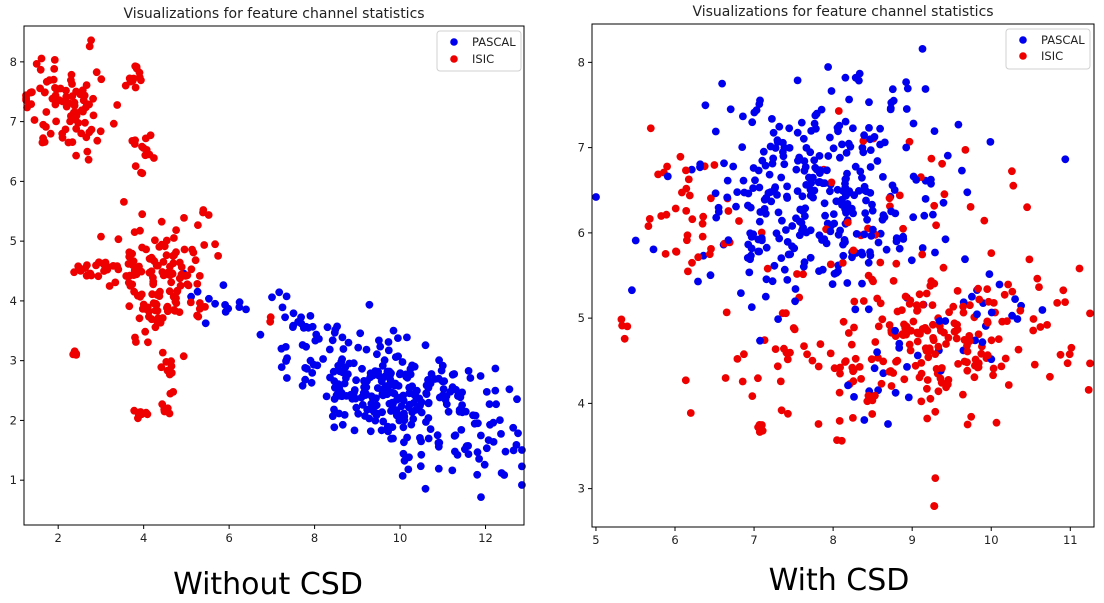 Image resolution: width=1104 pixels, height=603 pixels. I want to click on y-tick-label: 6, so click(581, 233).